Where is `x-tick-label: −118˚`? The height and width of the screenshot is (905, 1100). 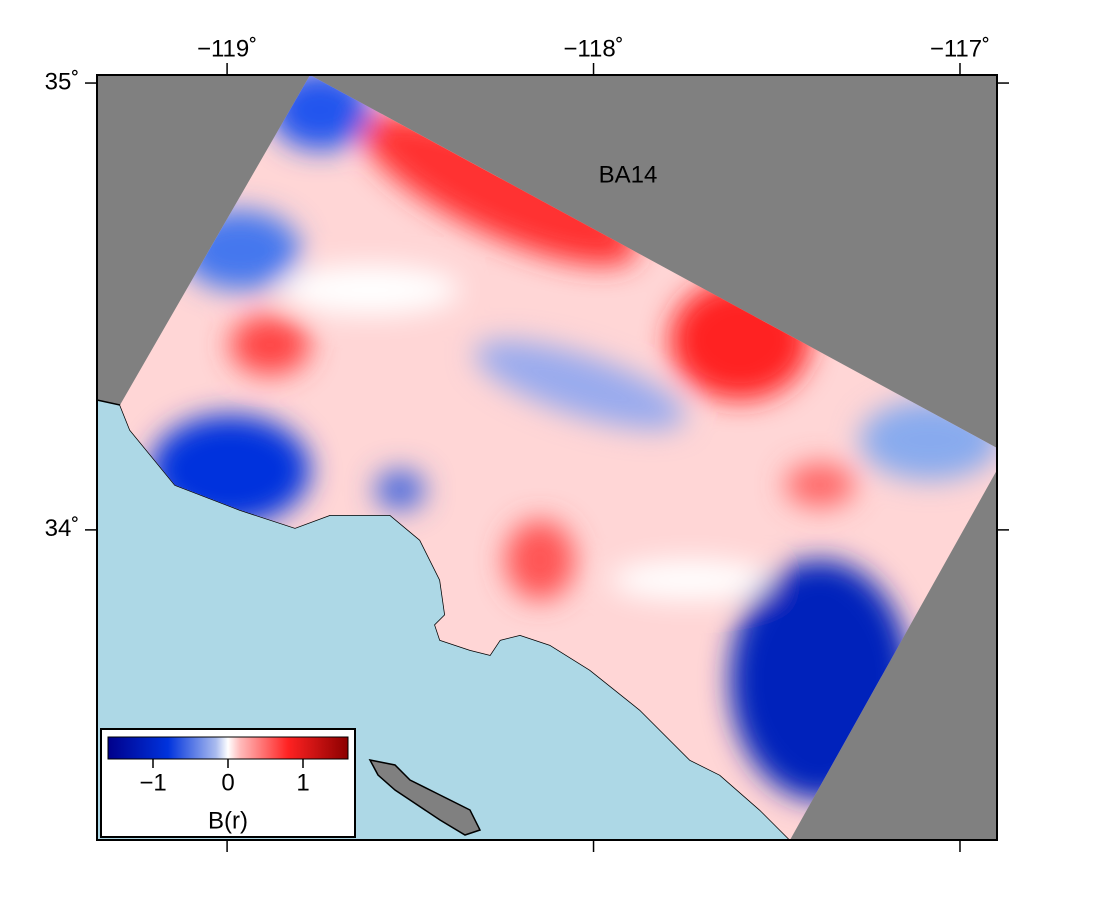 x-tick-label: −118˚ is located at coordinates (593, 48).